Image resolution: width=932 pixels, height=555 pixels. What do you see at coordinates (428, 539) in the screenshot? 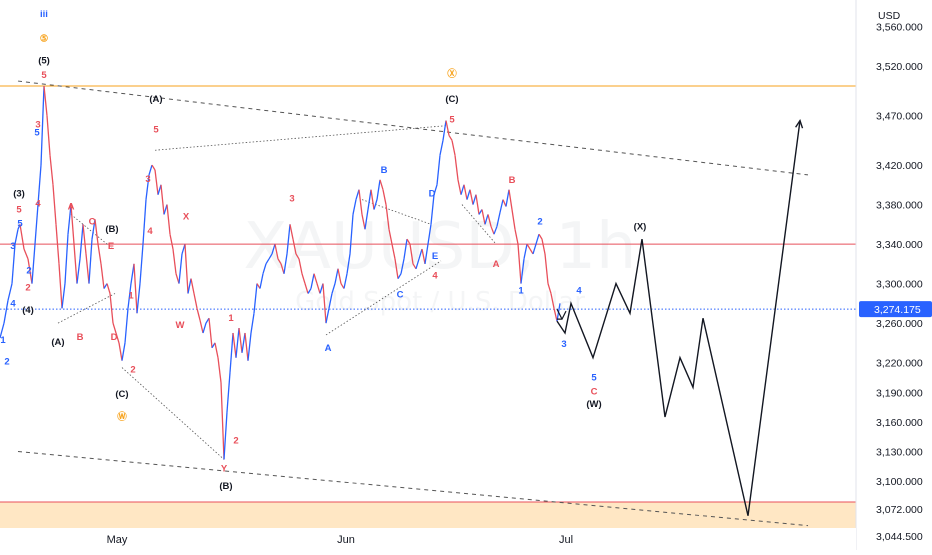
I see `time-axis: May Jun Jul` at bounding box center [428, 539].